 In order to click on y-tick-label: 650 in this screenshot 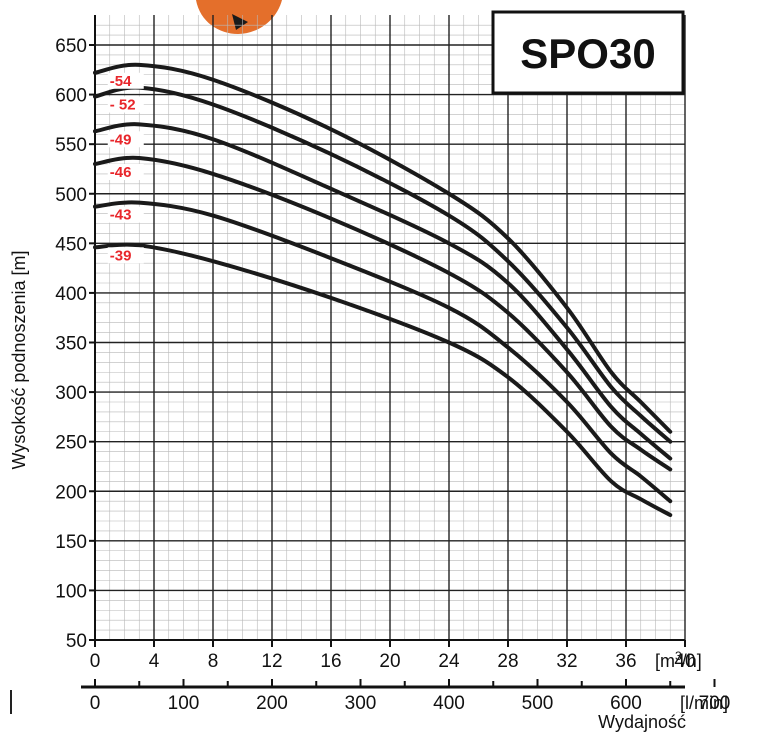, I will do `click(71, 46)`.